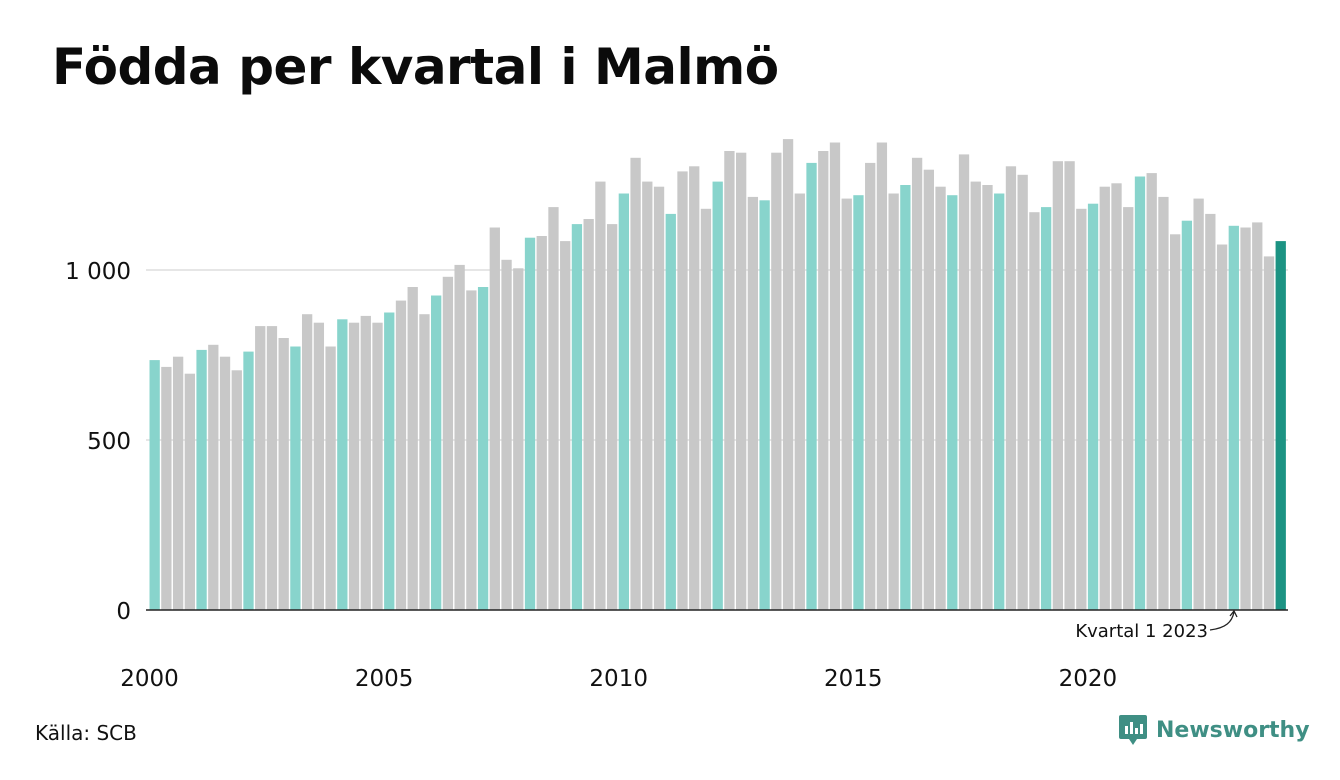  Describe the element at coordinates (149, 679) in the screenshot. I see `x-tick-label: 2000` at that location.